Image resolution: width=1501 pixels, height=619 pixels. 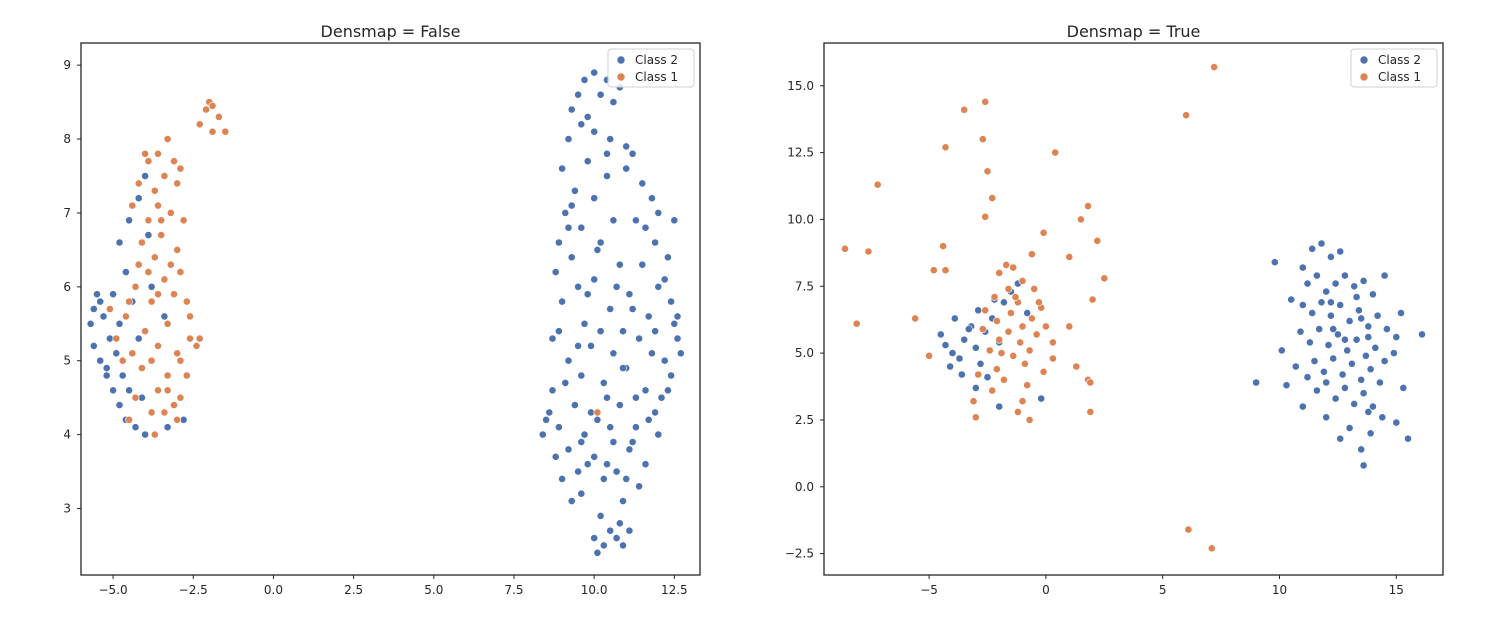 I want to click on y-tick-label: 7.5, so click(x=804, y=286).